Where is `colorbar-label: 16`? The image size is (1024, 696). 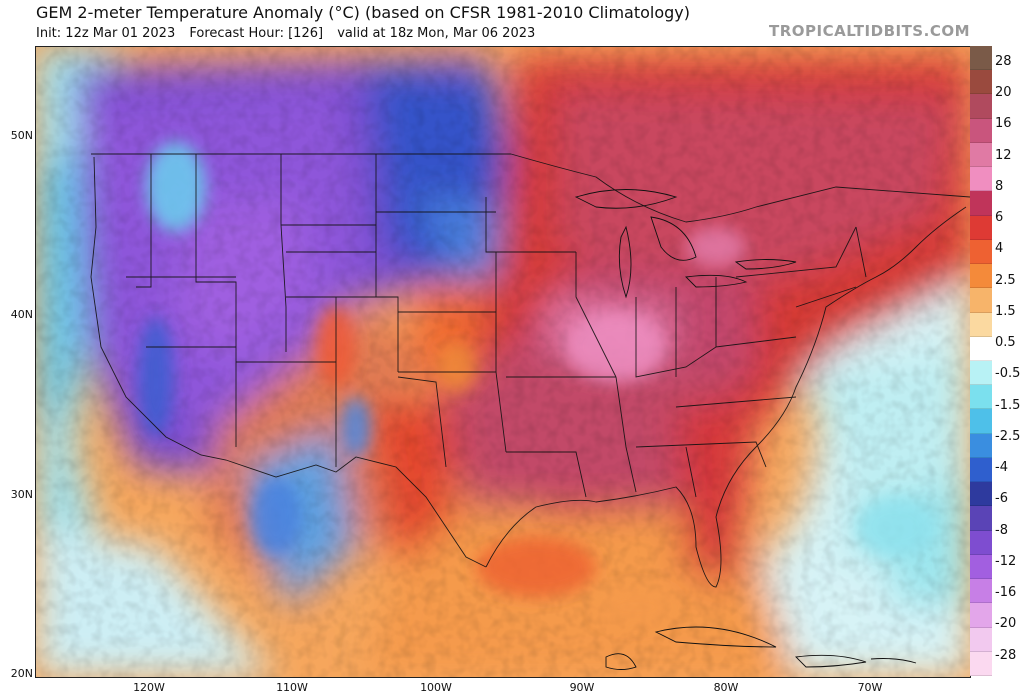
colorbar-label: 16 is located at coordinates (1003, 124).